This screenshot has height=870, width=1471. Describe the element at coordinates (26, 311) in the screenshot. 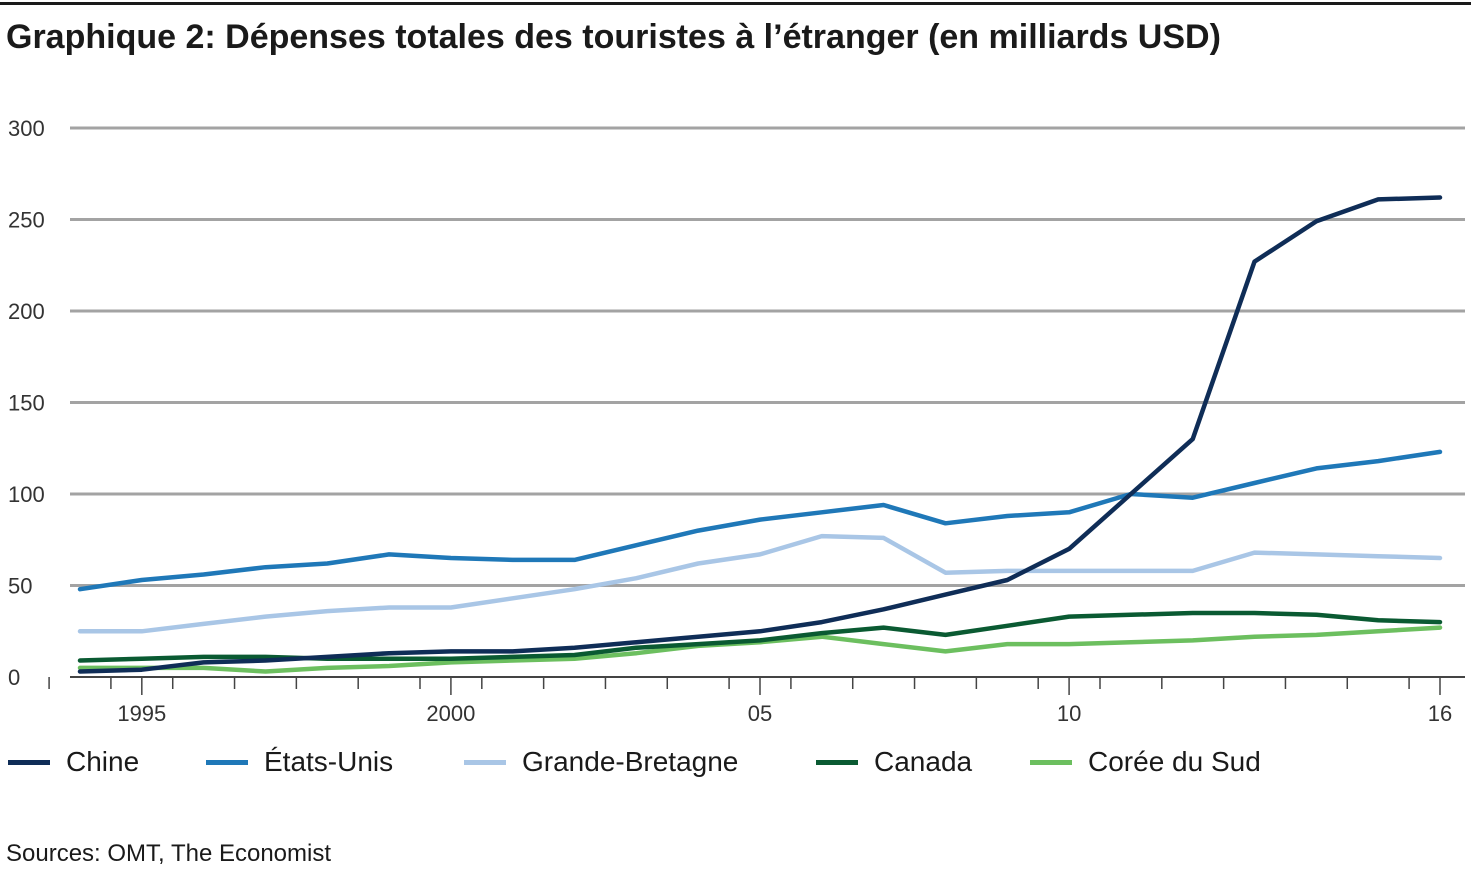

I see `y-tick-label: 200` at that location.